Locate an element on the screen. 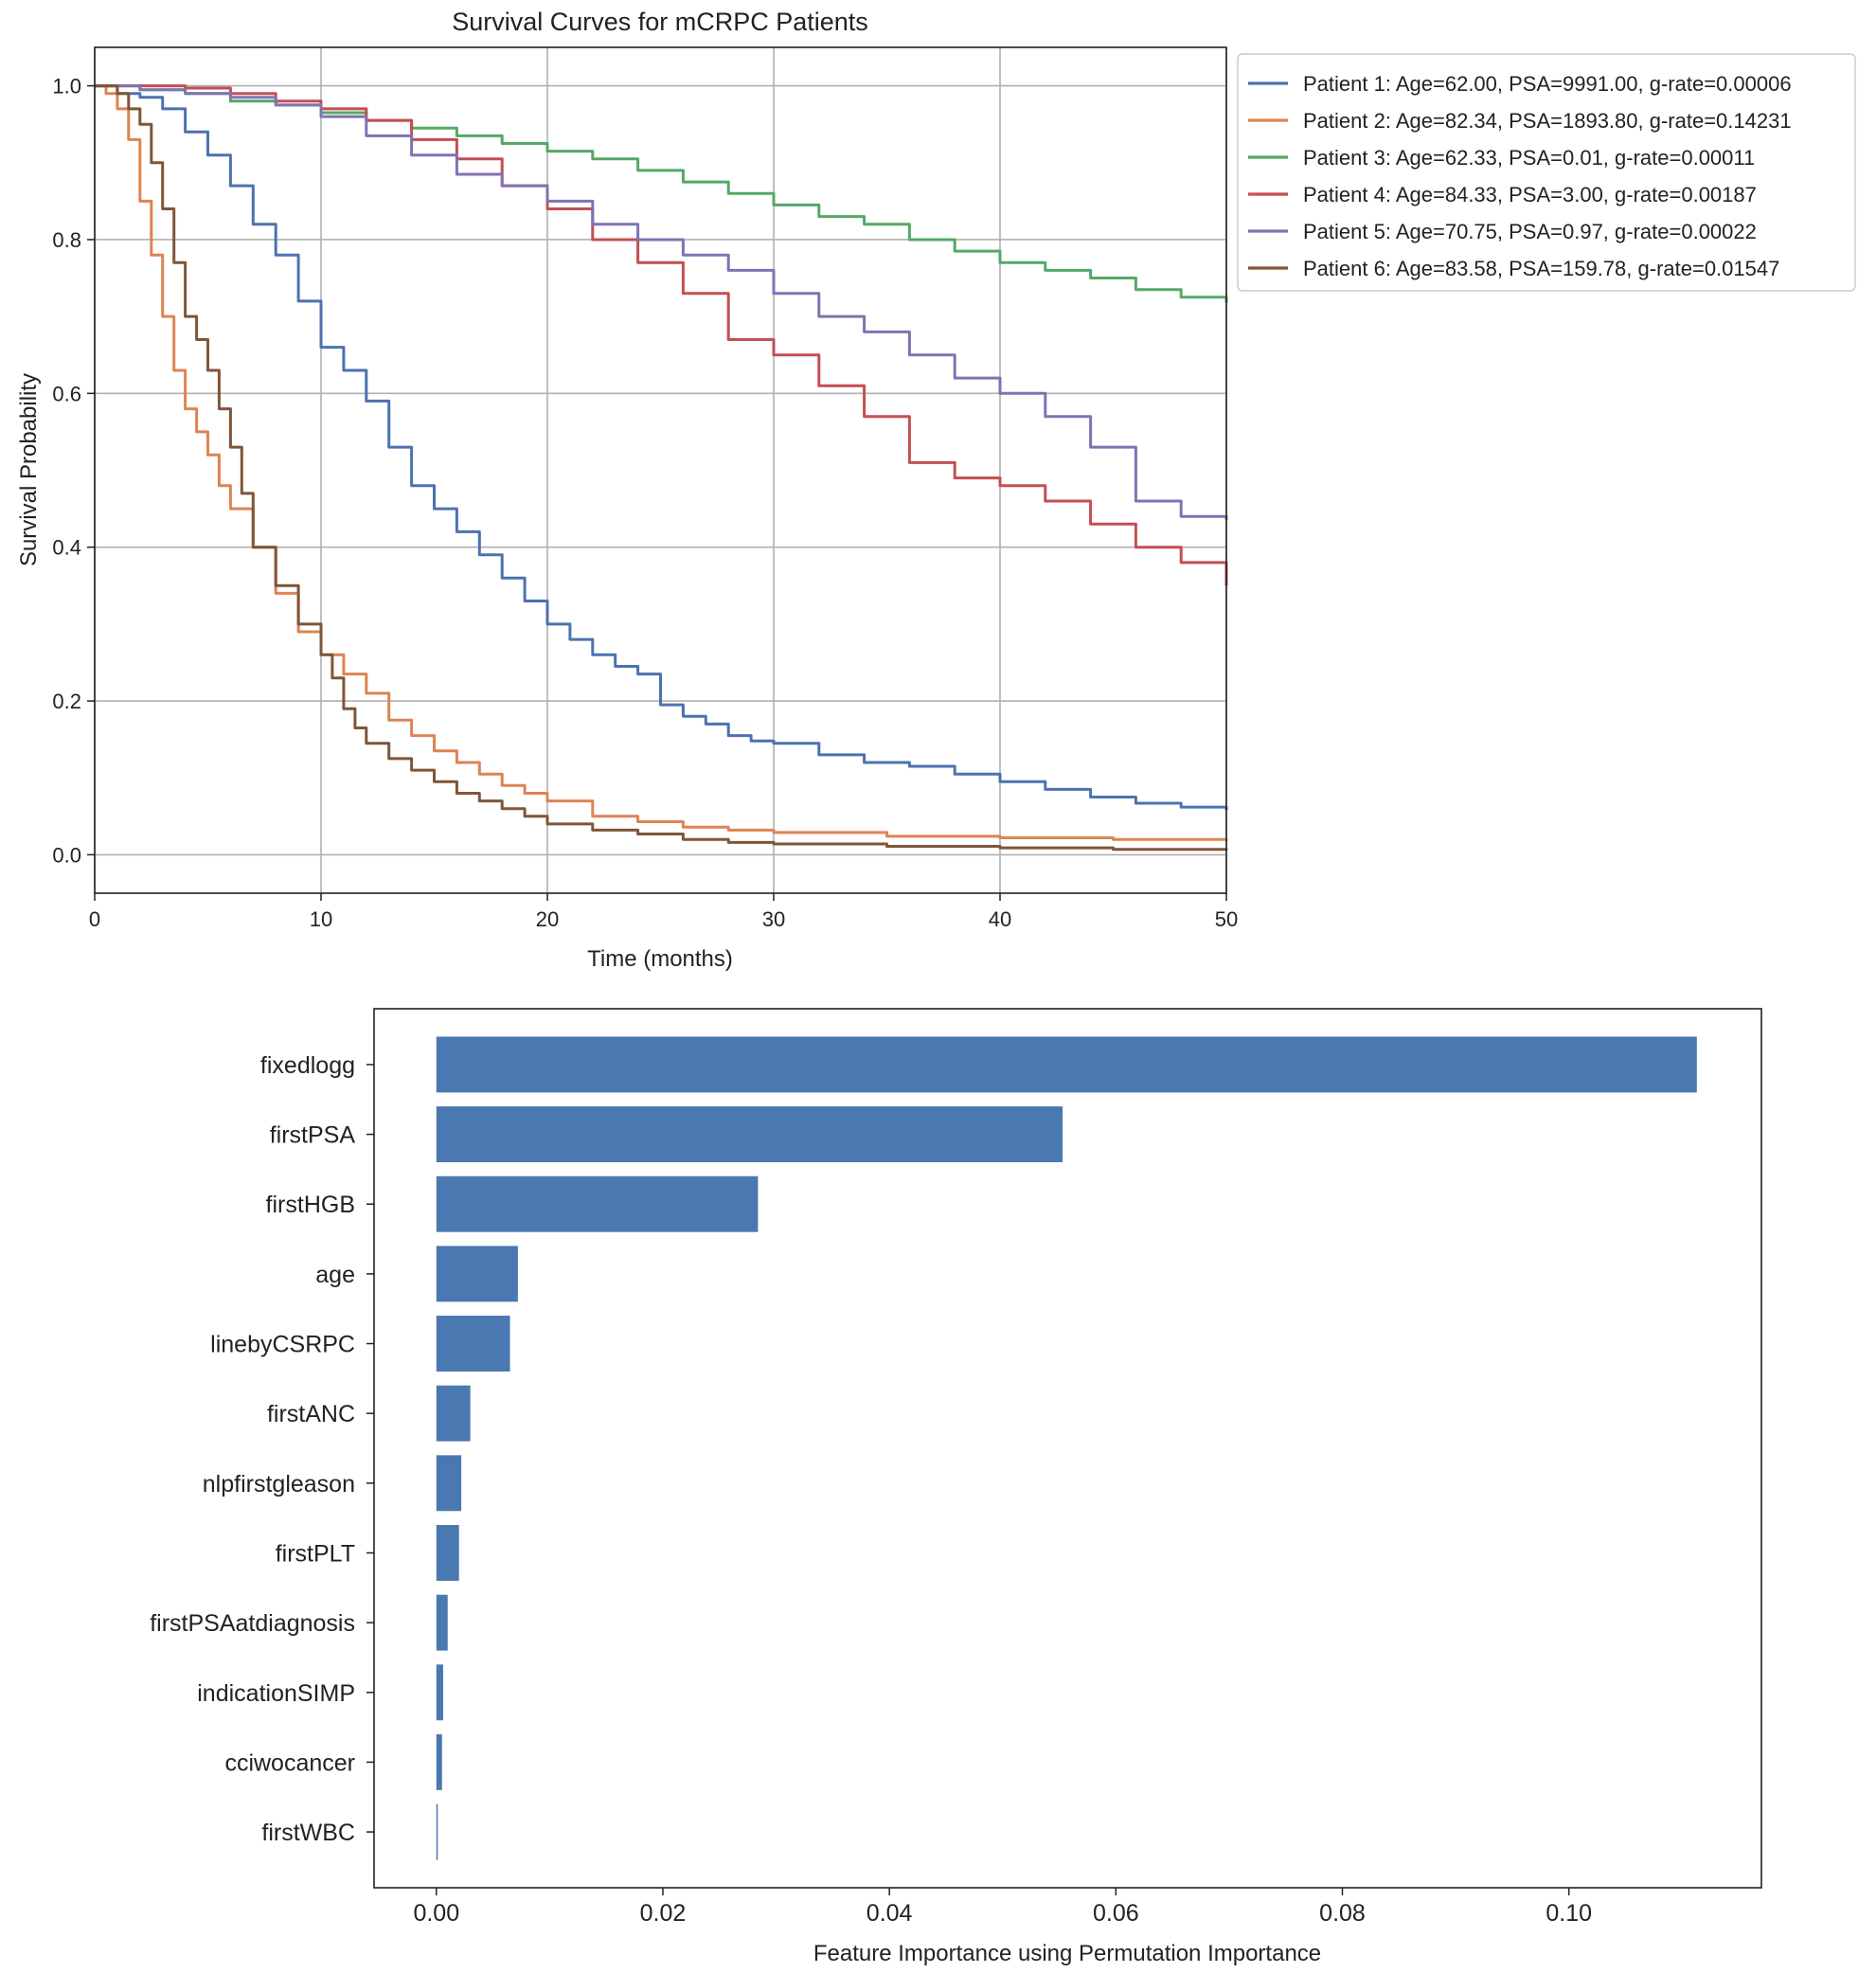 This screenshot has height=1973, width=1876. importance-category-label: fixedlogg is located at coordinates (307, 1065).